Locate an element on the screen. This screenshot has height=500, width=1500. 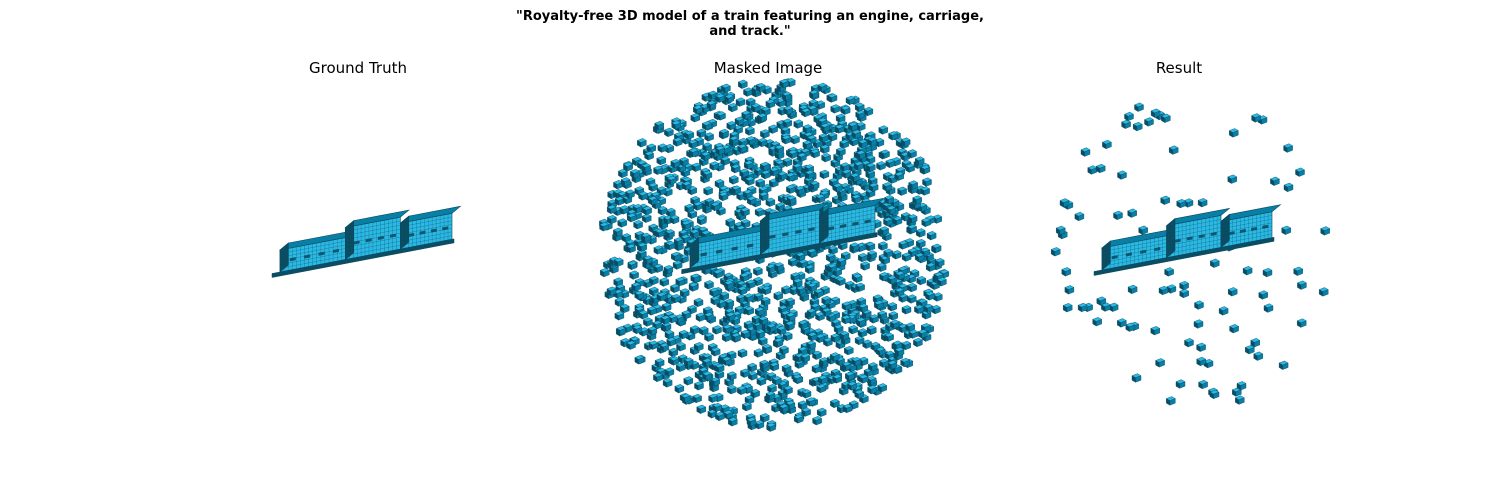
figure-caption-line-2: and track." is located at coordinates (750, 31).